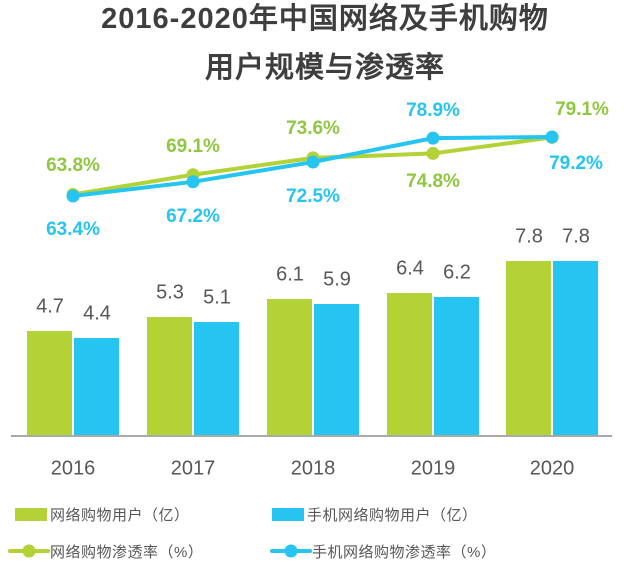 The height and width of the screenshot is (575, 624). I want to click on bar-blue-2018, so click(336, 370).